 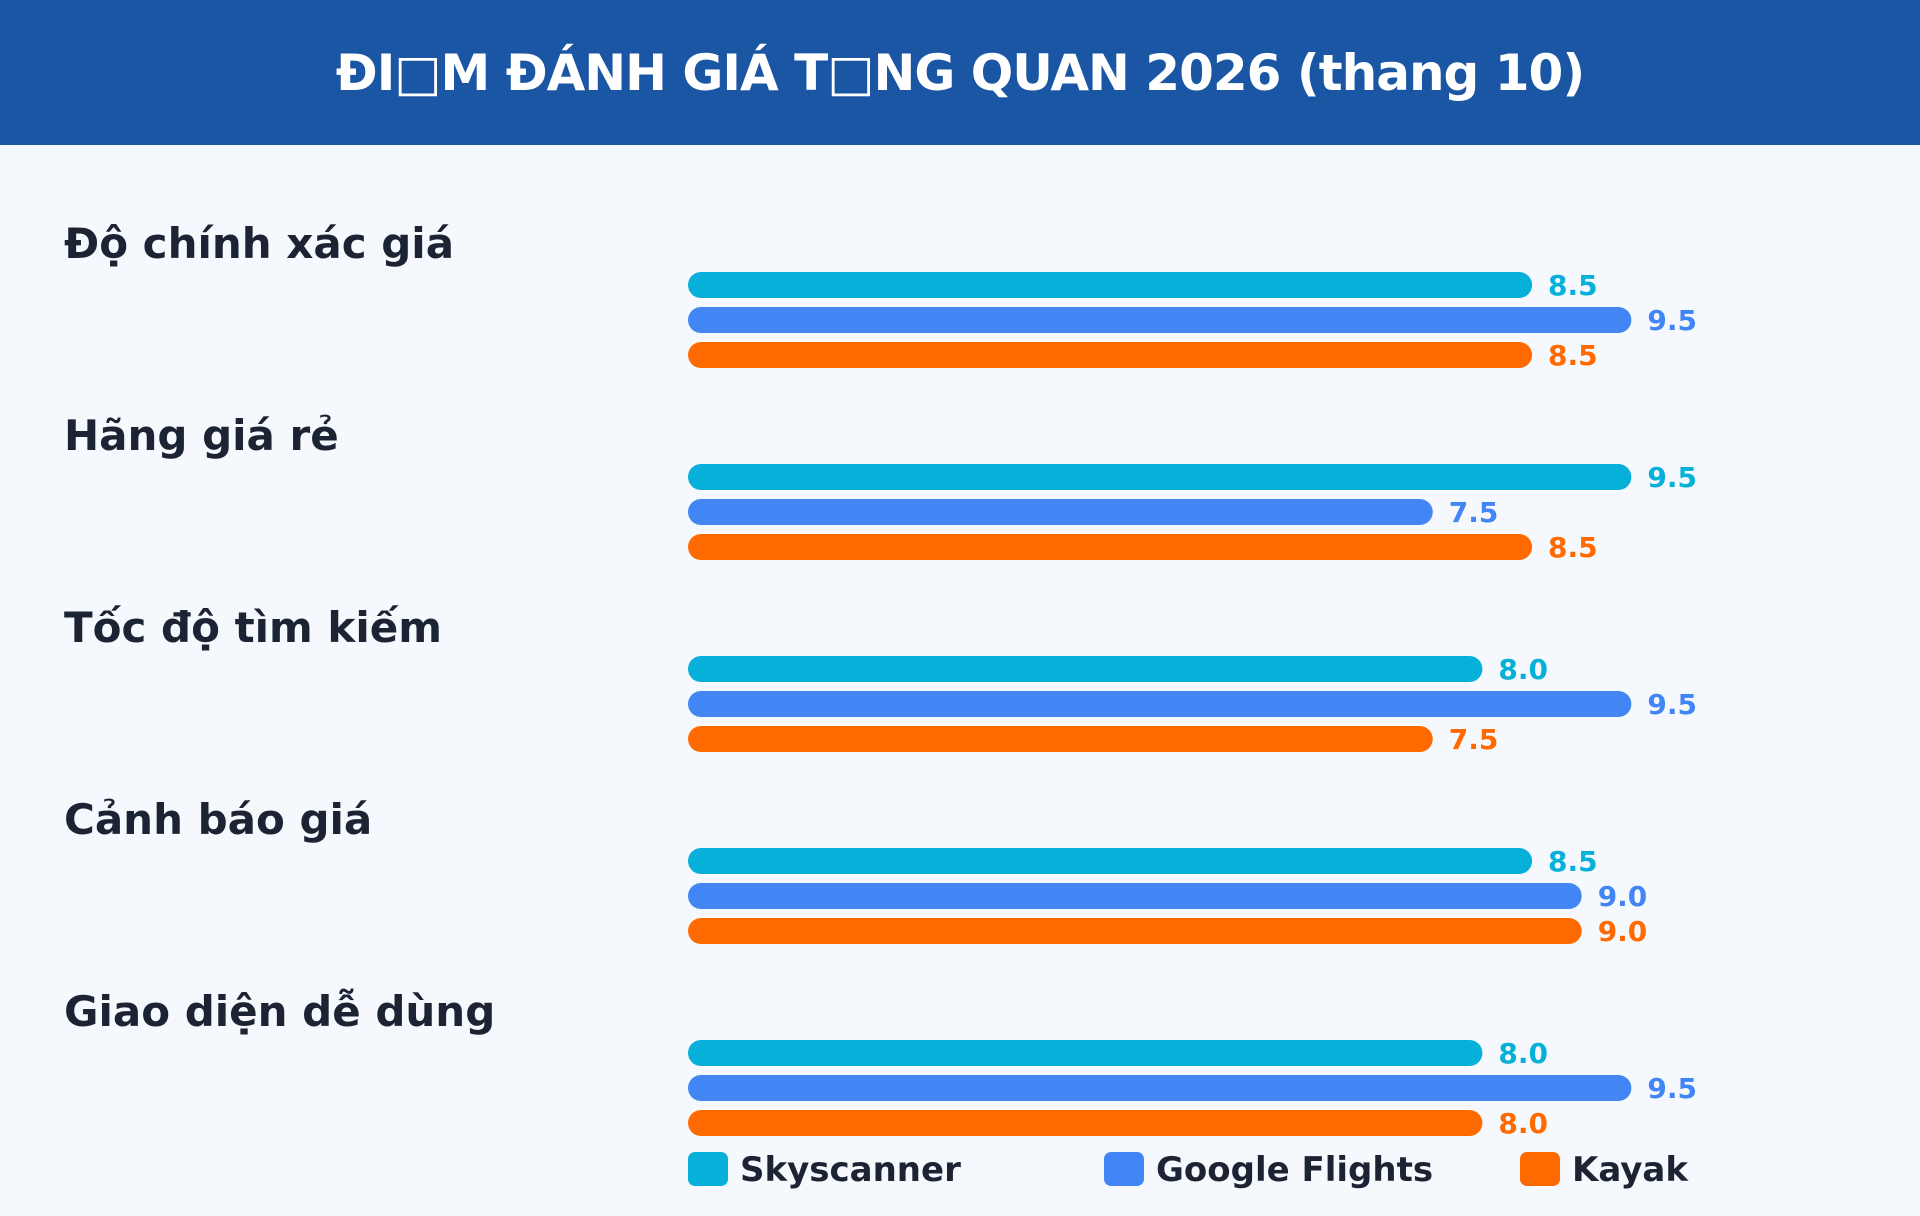 What do you see at coordinates (1294, 1170) in the screenshot?
I see `legend-label: Google Flights` at bounding box center [1294, 1170].